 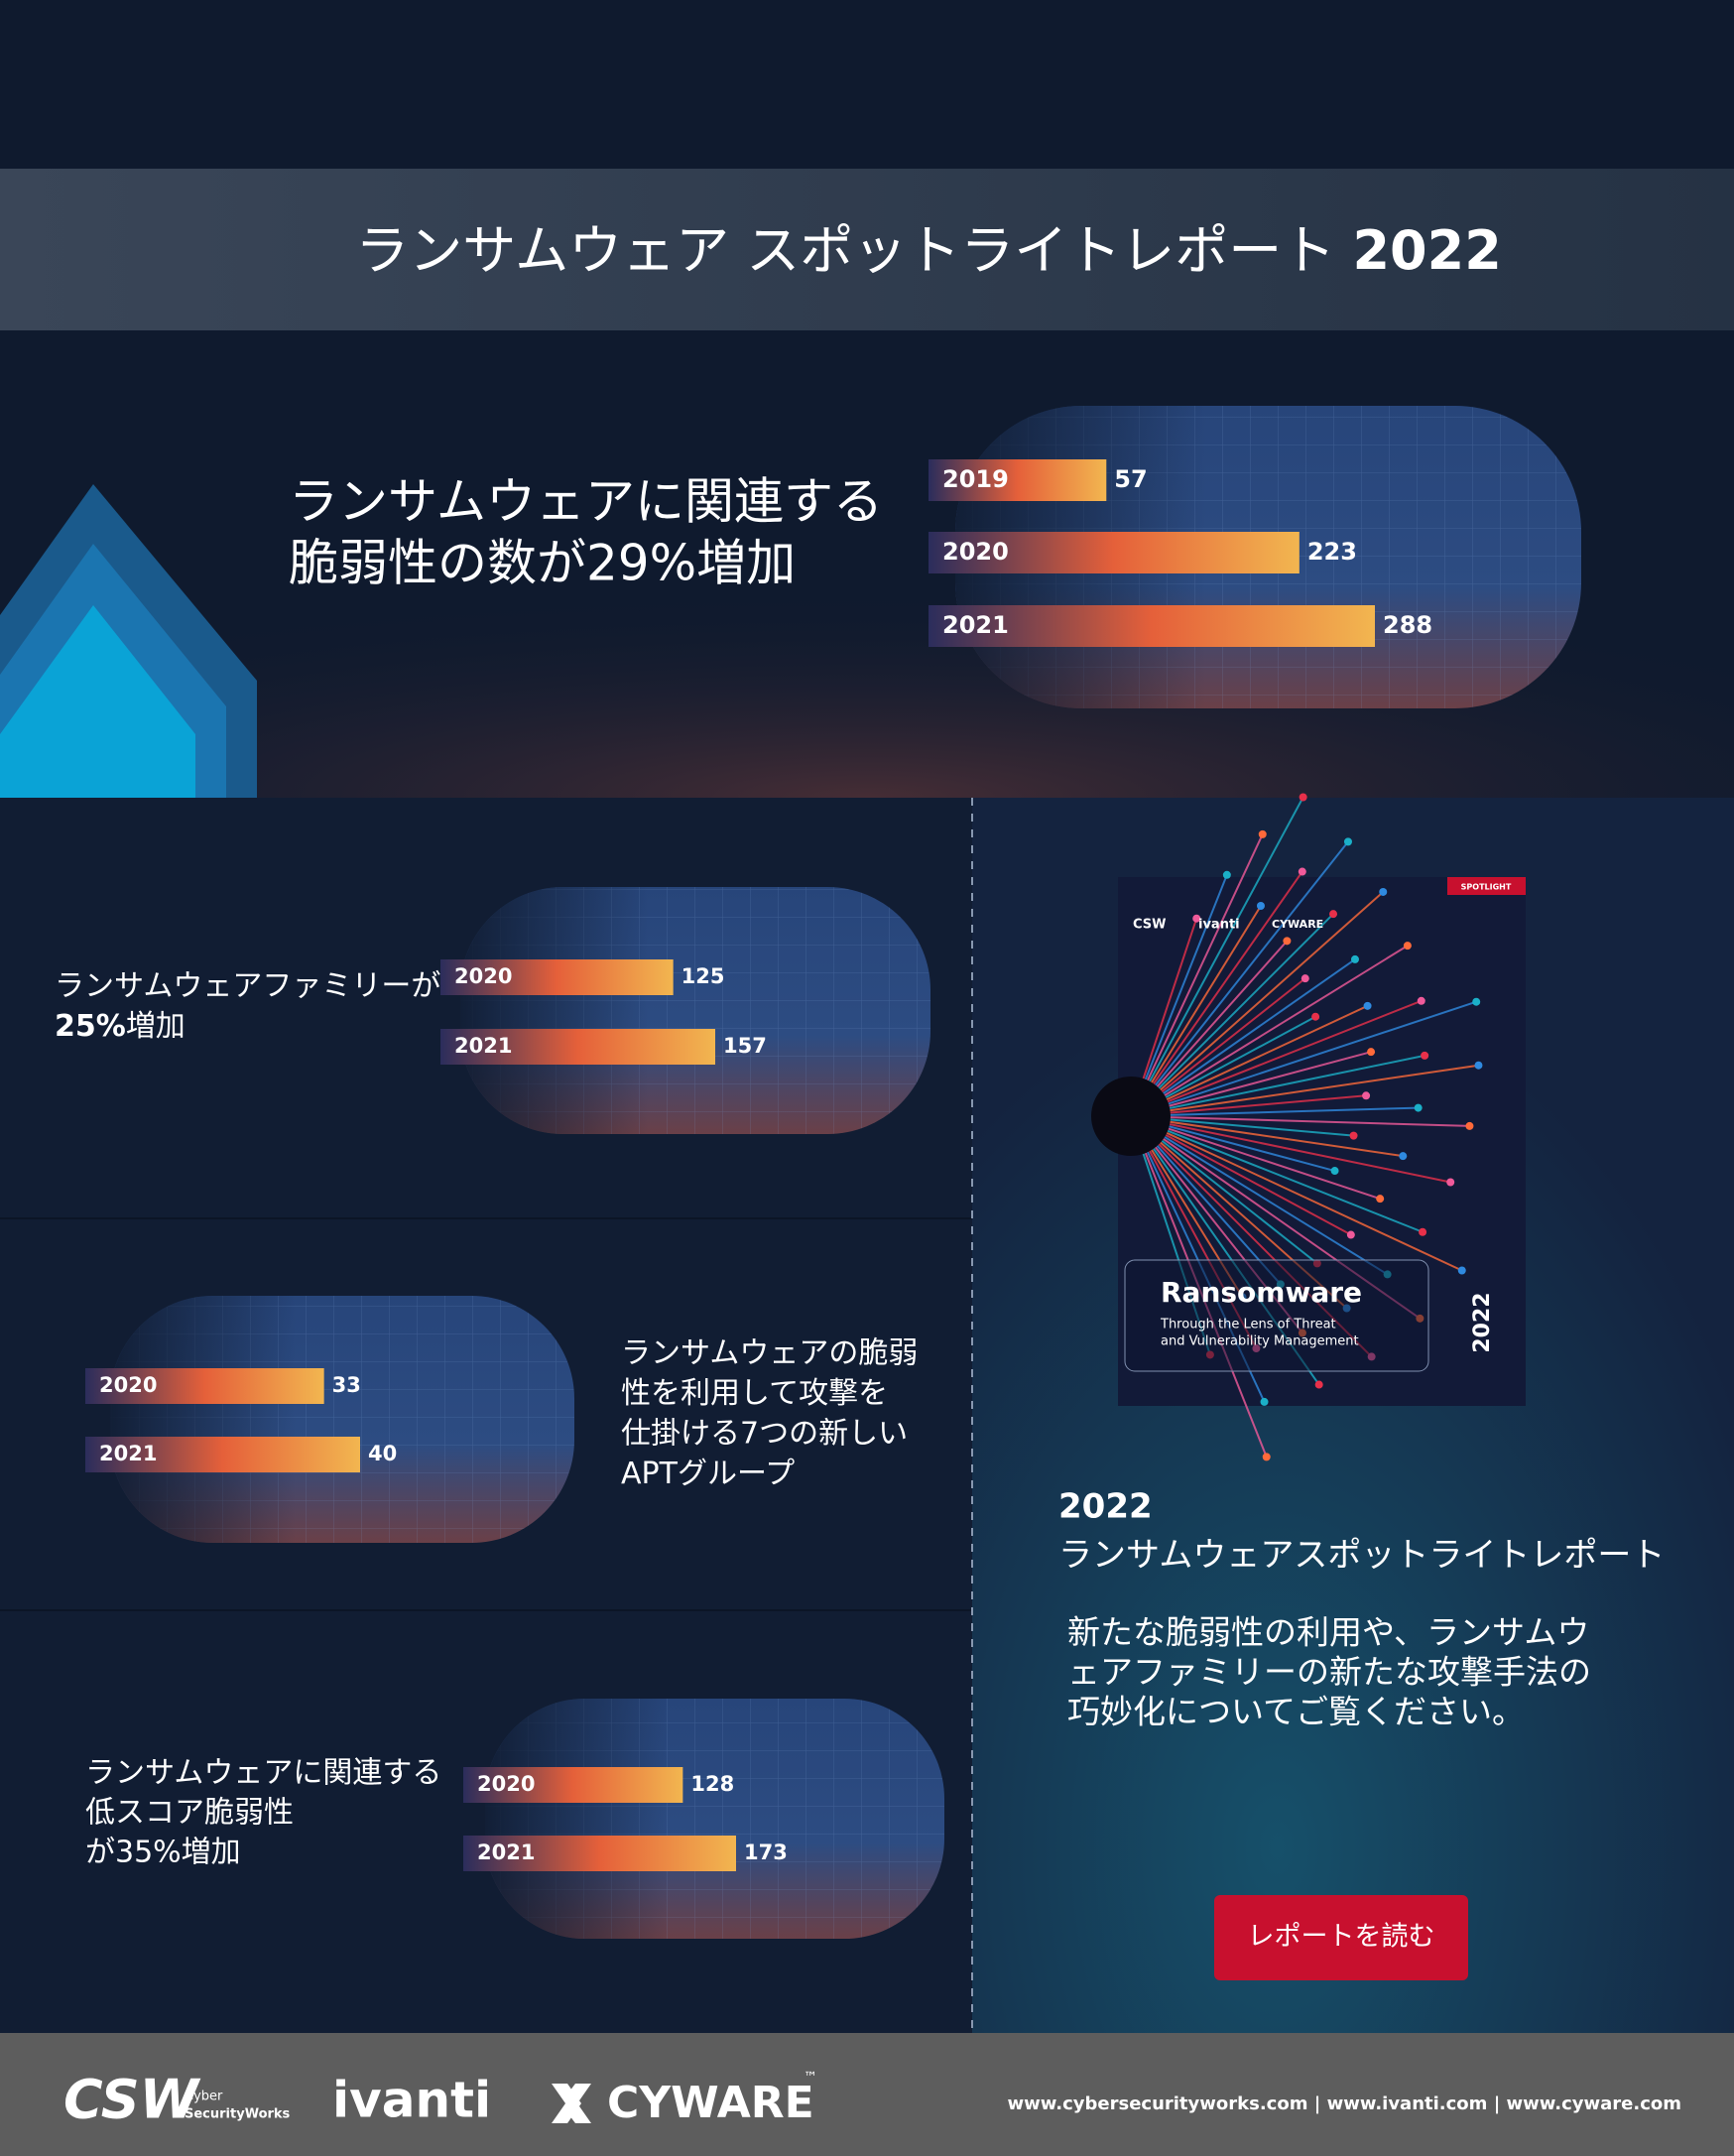 What do you see at coordinates (1260, 1341) in the screenshot?
I see `cover-subtitle: and Vulnerability Management` at bounding box center [1260, 1341].